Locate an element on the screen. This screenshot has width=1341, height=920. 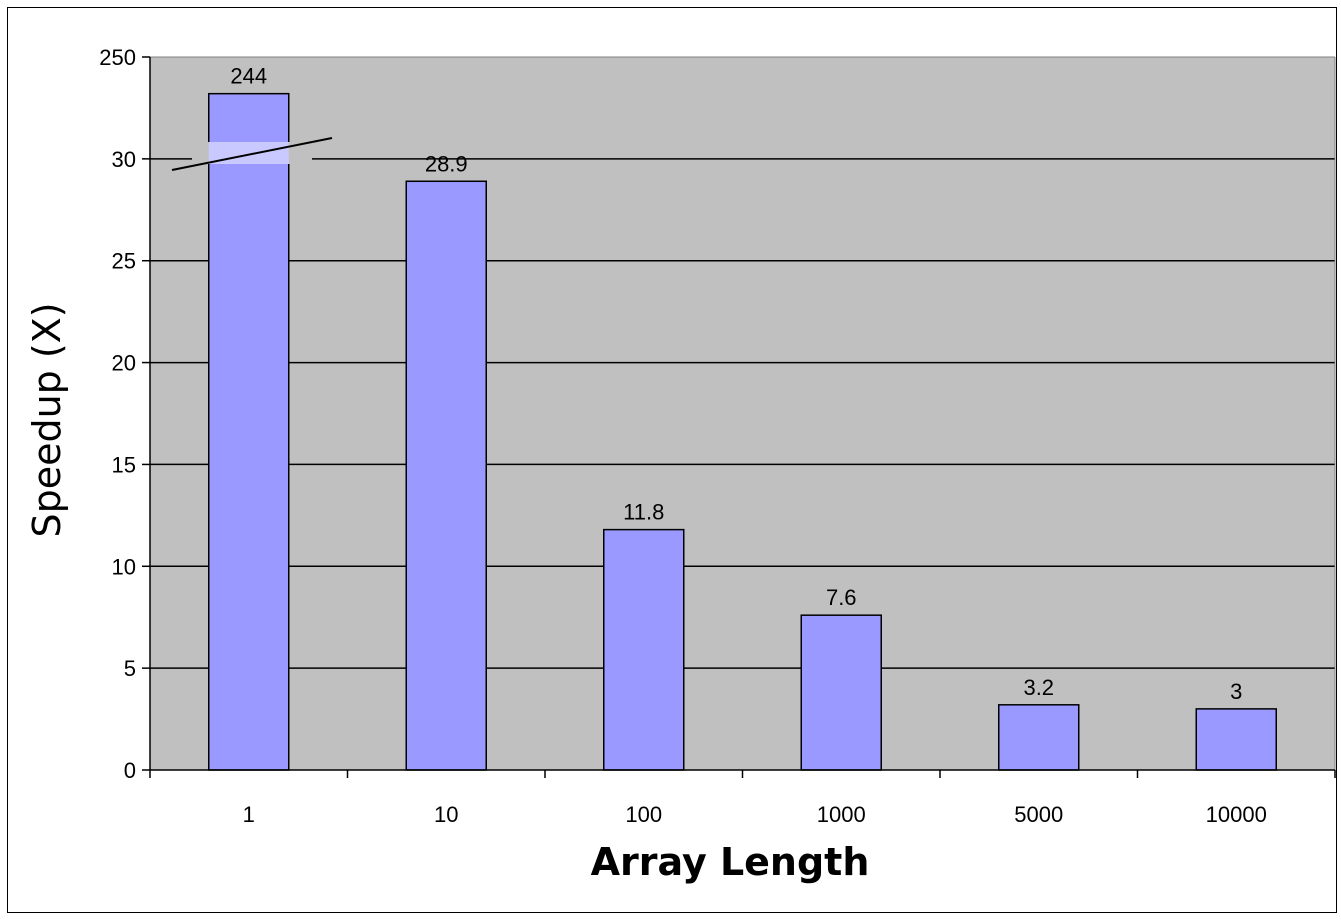
data-label: 3 is located at coordinates (1236, 691).